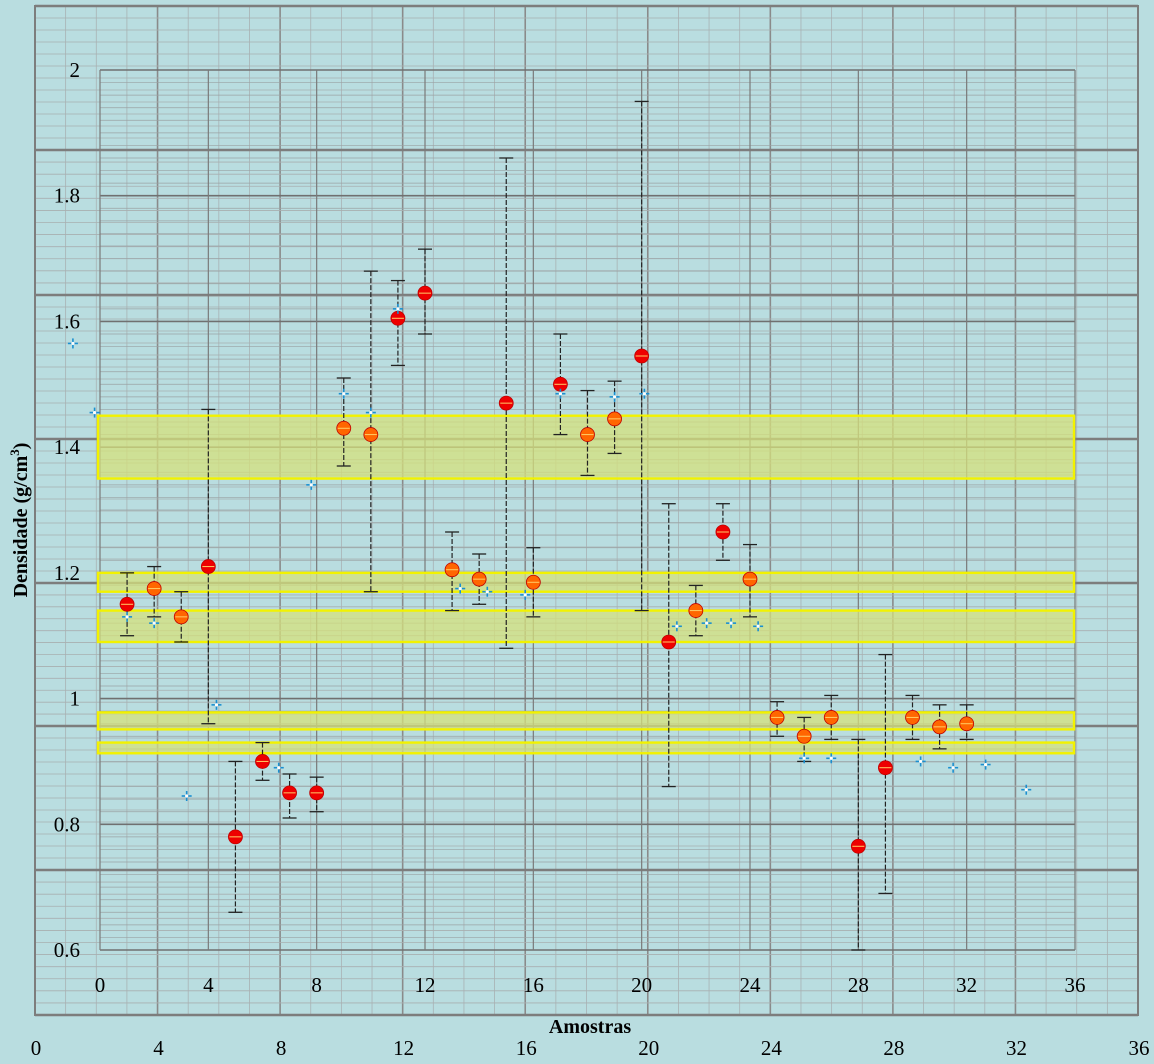 The height and width of the screenshot is (1064, 1154). What do you see at coordinates (19, 520) in the screenshot?
I see `y-axis-title: Densidade (g/cm3)` at bounding box center [19, 520].